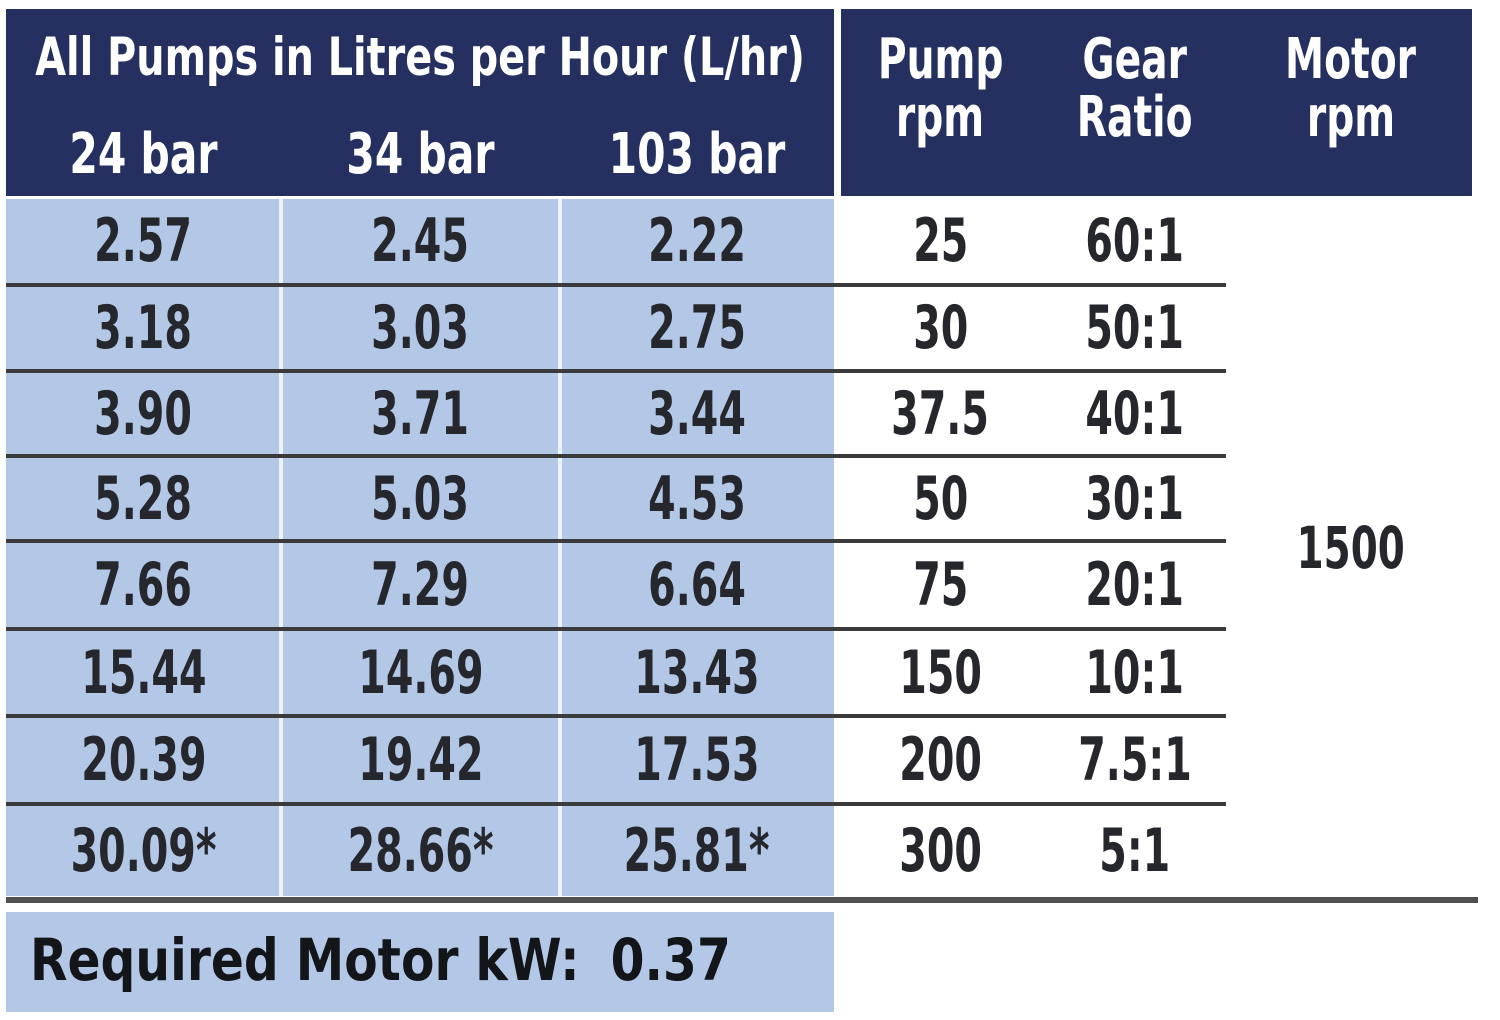  Describe the element at coordinates (143, 851) in the screenshot. I see `cell-flow-24bar: 30.09*` at that location.